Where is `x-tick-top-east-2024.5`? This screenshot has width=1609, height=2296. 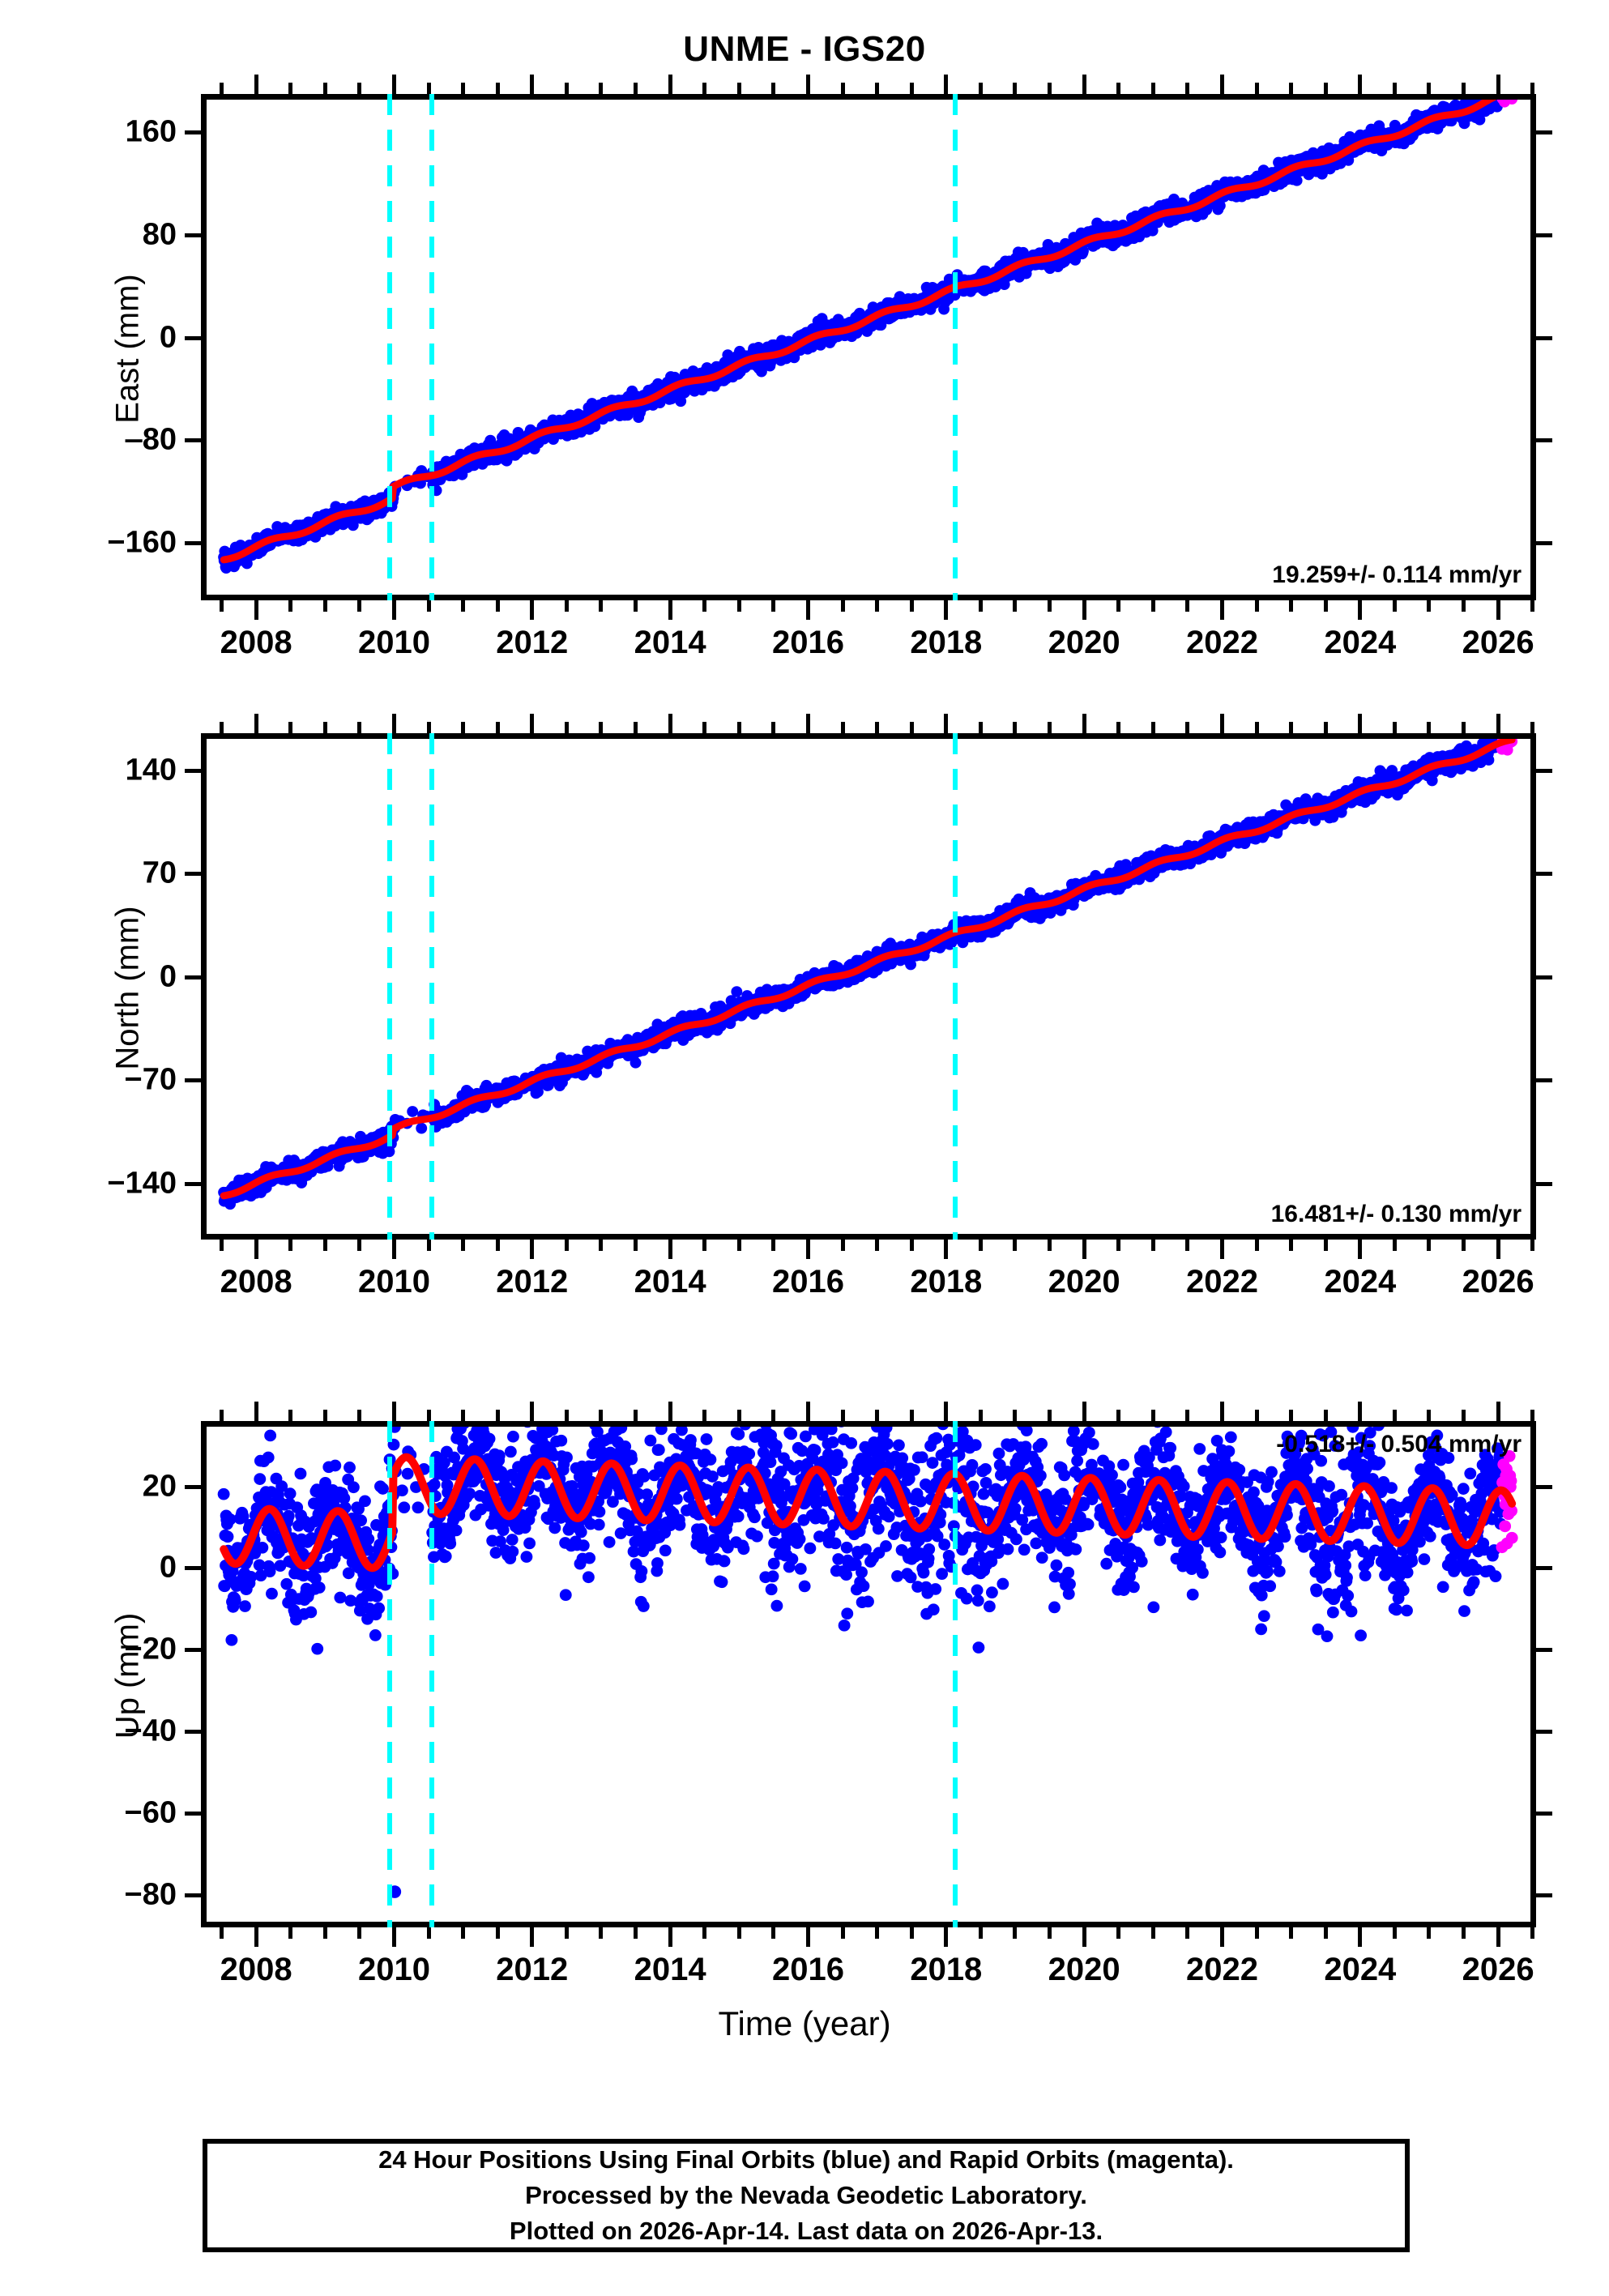 x-tick-top-east-2024.5 is located at coordinates (1394, 88).